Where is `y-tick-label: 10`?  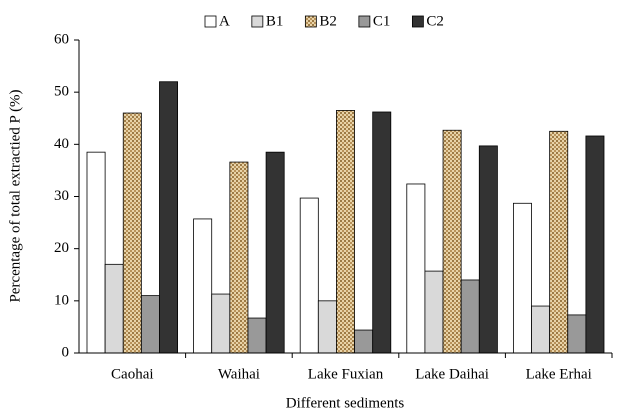
y-tick-label: 10 is located at coordinates (61, 300).